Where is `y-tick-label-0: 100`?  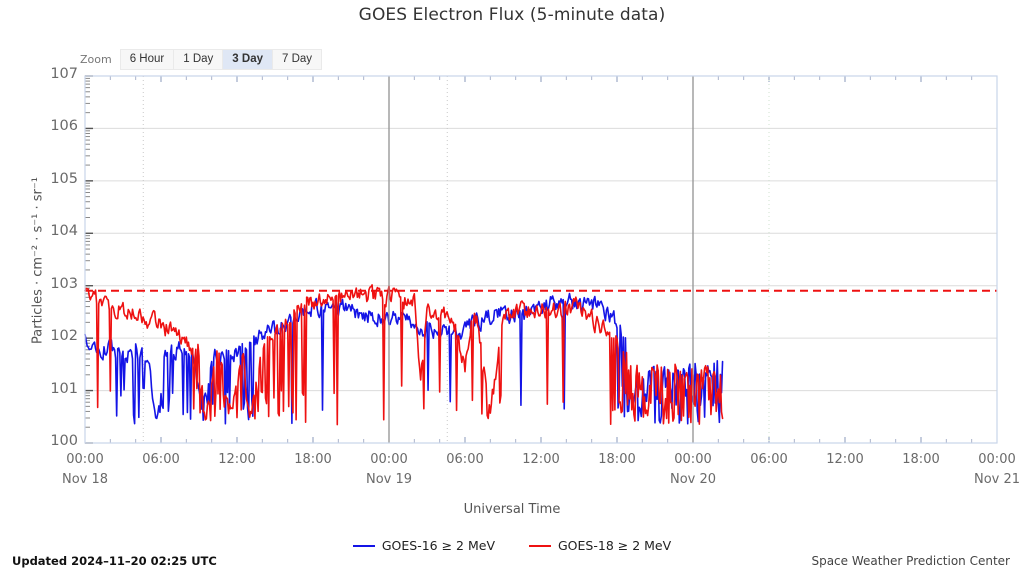 y-tick-label-0: 100 is located at coordinates (55, 441).